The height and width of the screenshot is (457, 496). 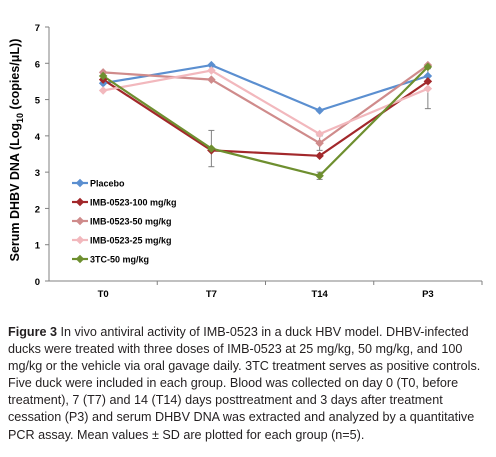 I want to click on legend-label: IMB-0523-50 mg/kg, so click(x=131, y=222).